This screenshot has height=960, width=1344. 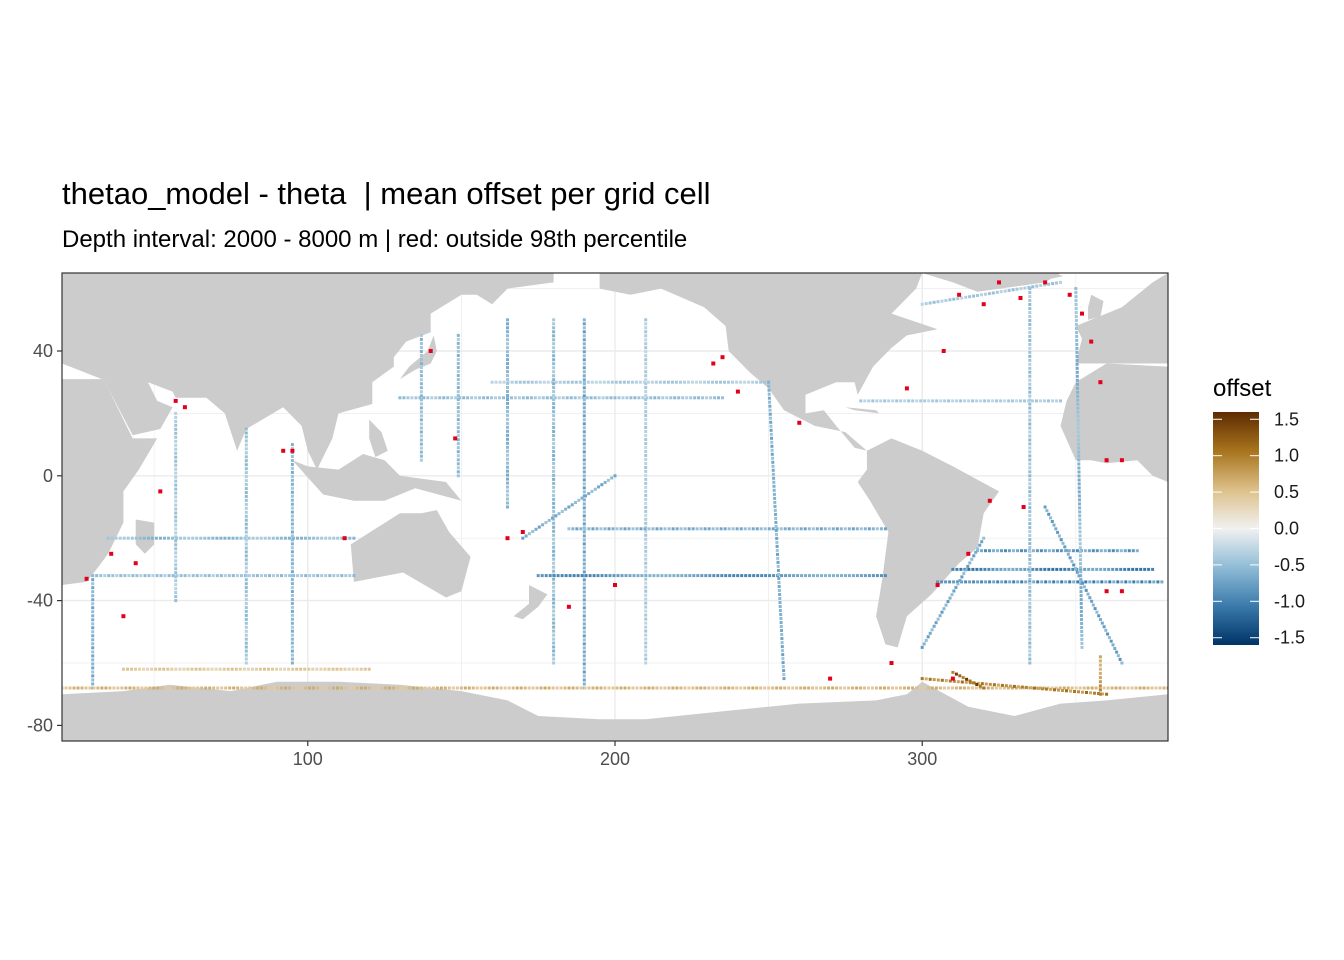 I want to click on track-atl-diag-sw, so click(x=953, y=592).